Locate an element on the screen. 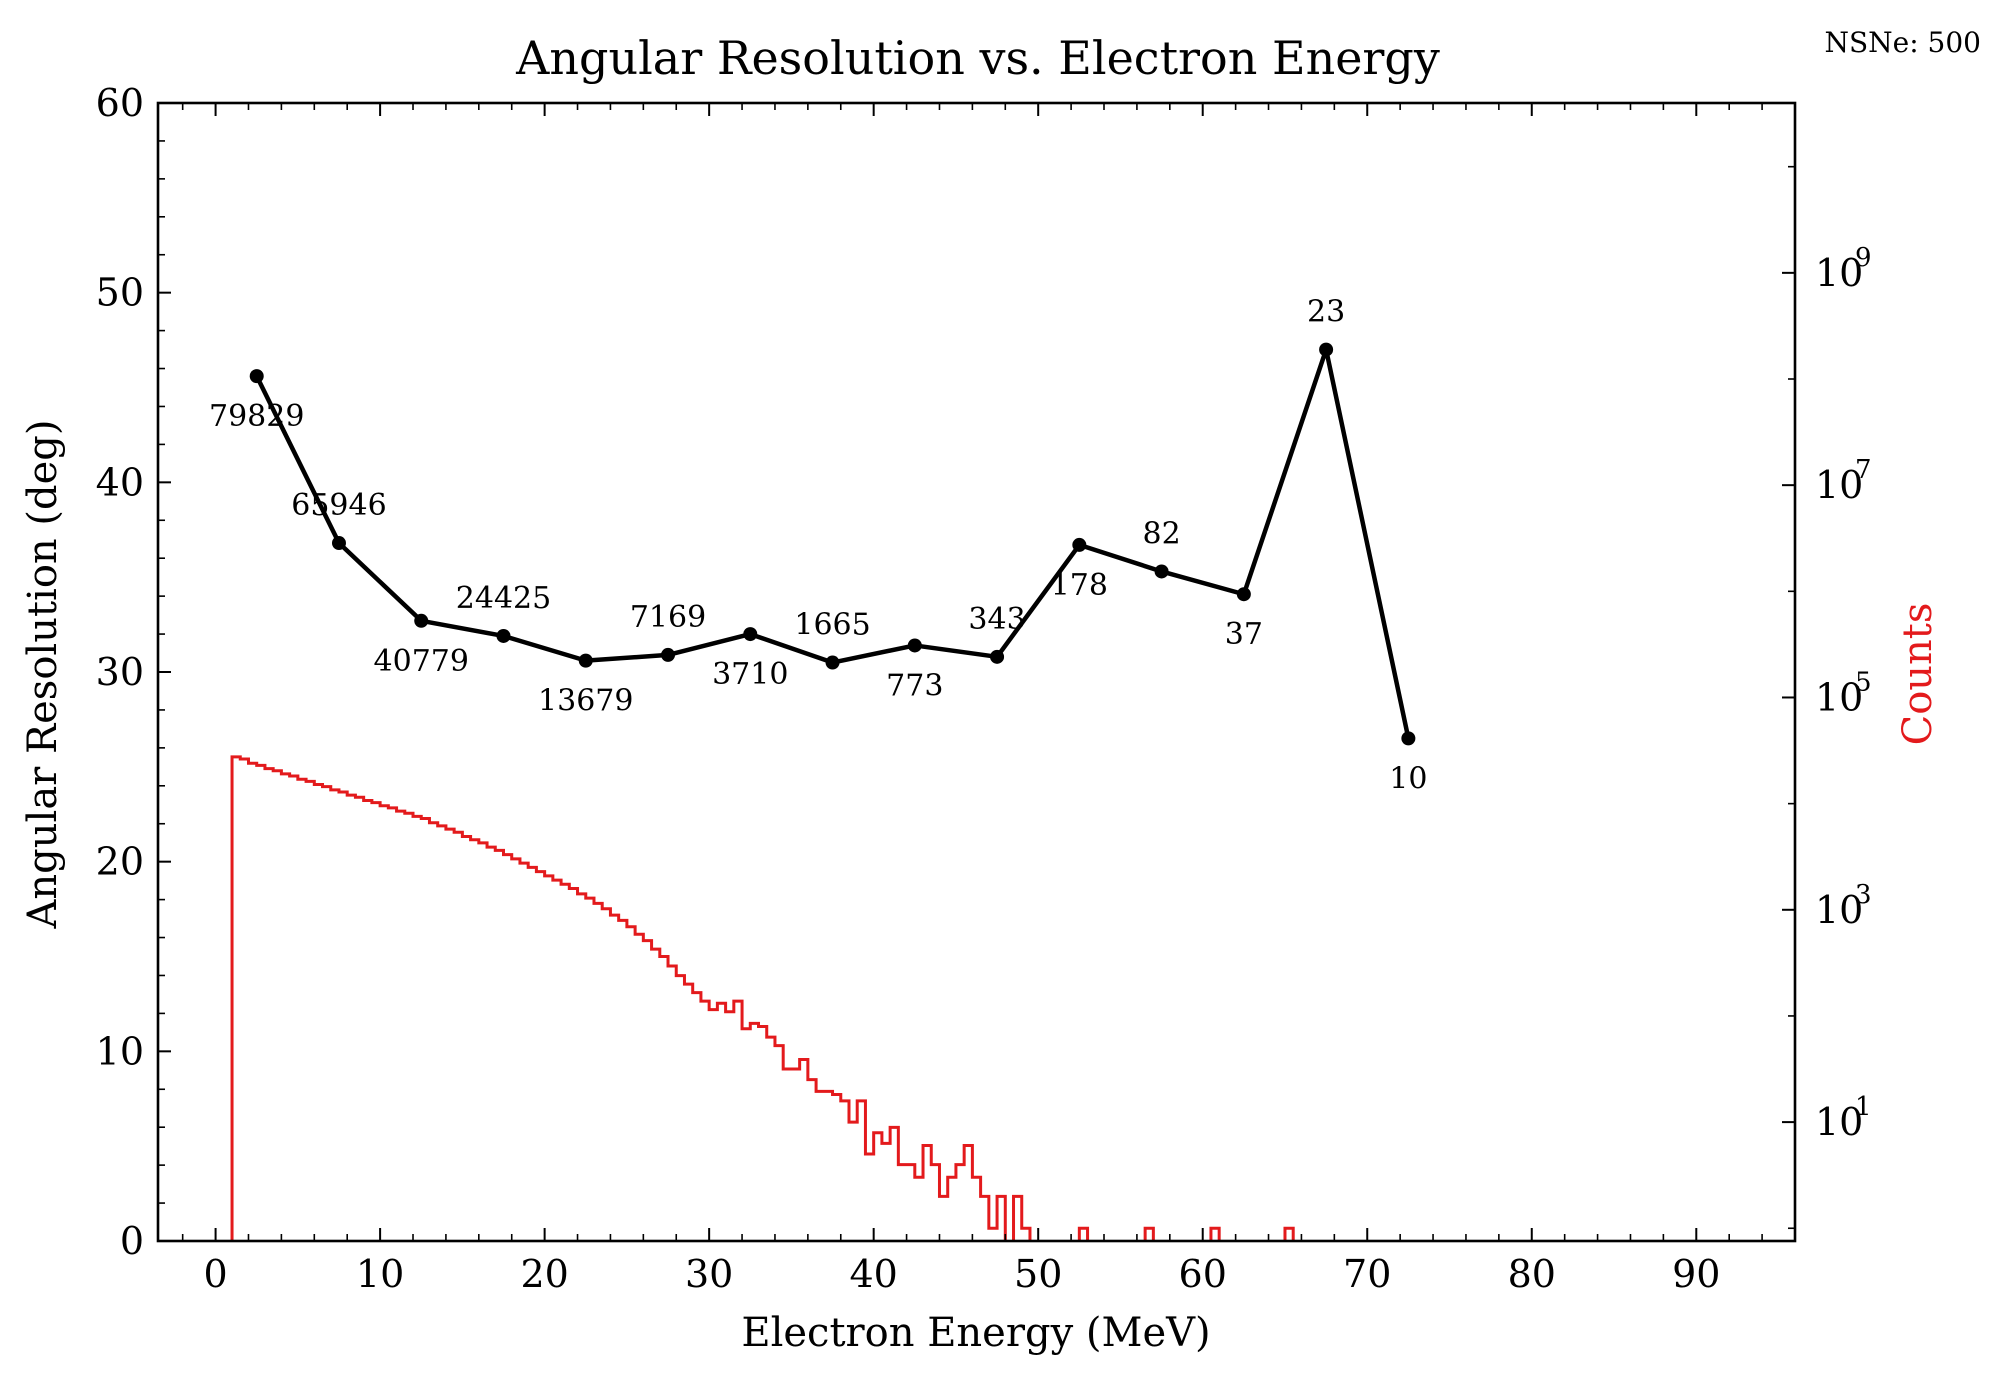  data-label: 178 is located at coordinates (1079, 585).